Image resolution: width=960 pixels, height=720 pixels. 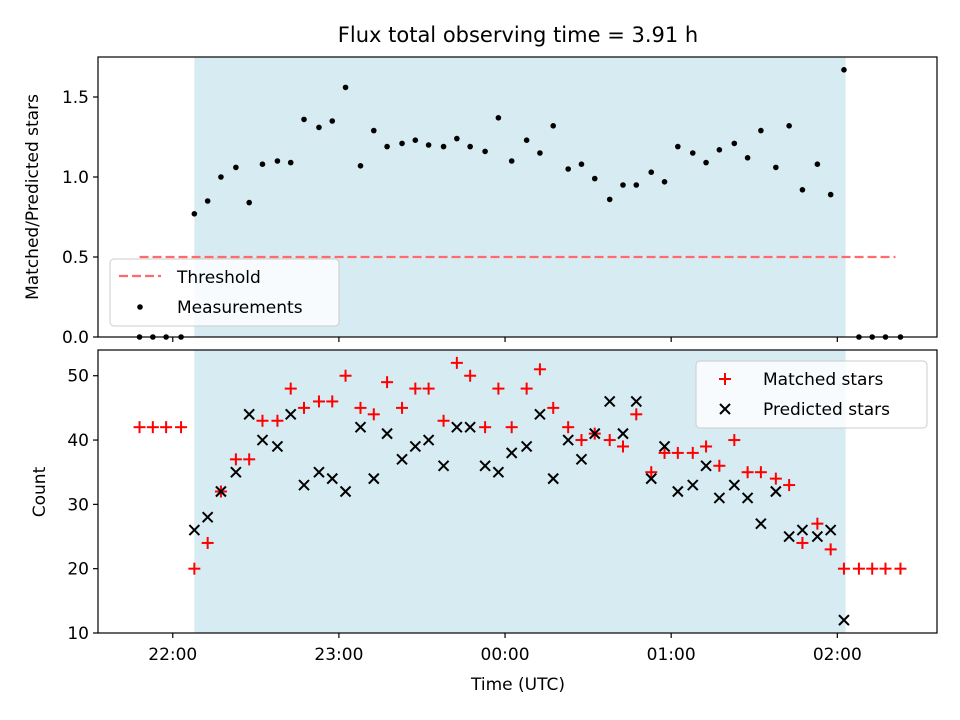 What do you see at coordinates (172, 655) in the screenshot?
I see `xtick-label: 22:00` at bounding box center [172, 655].